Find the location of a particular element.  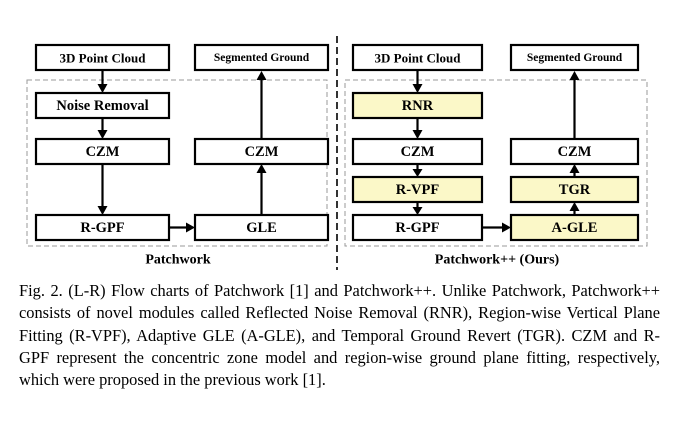

pp-czm-left-label: CZM is located at coordinates (418, 152).